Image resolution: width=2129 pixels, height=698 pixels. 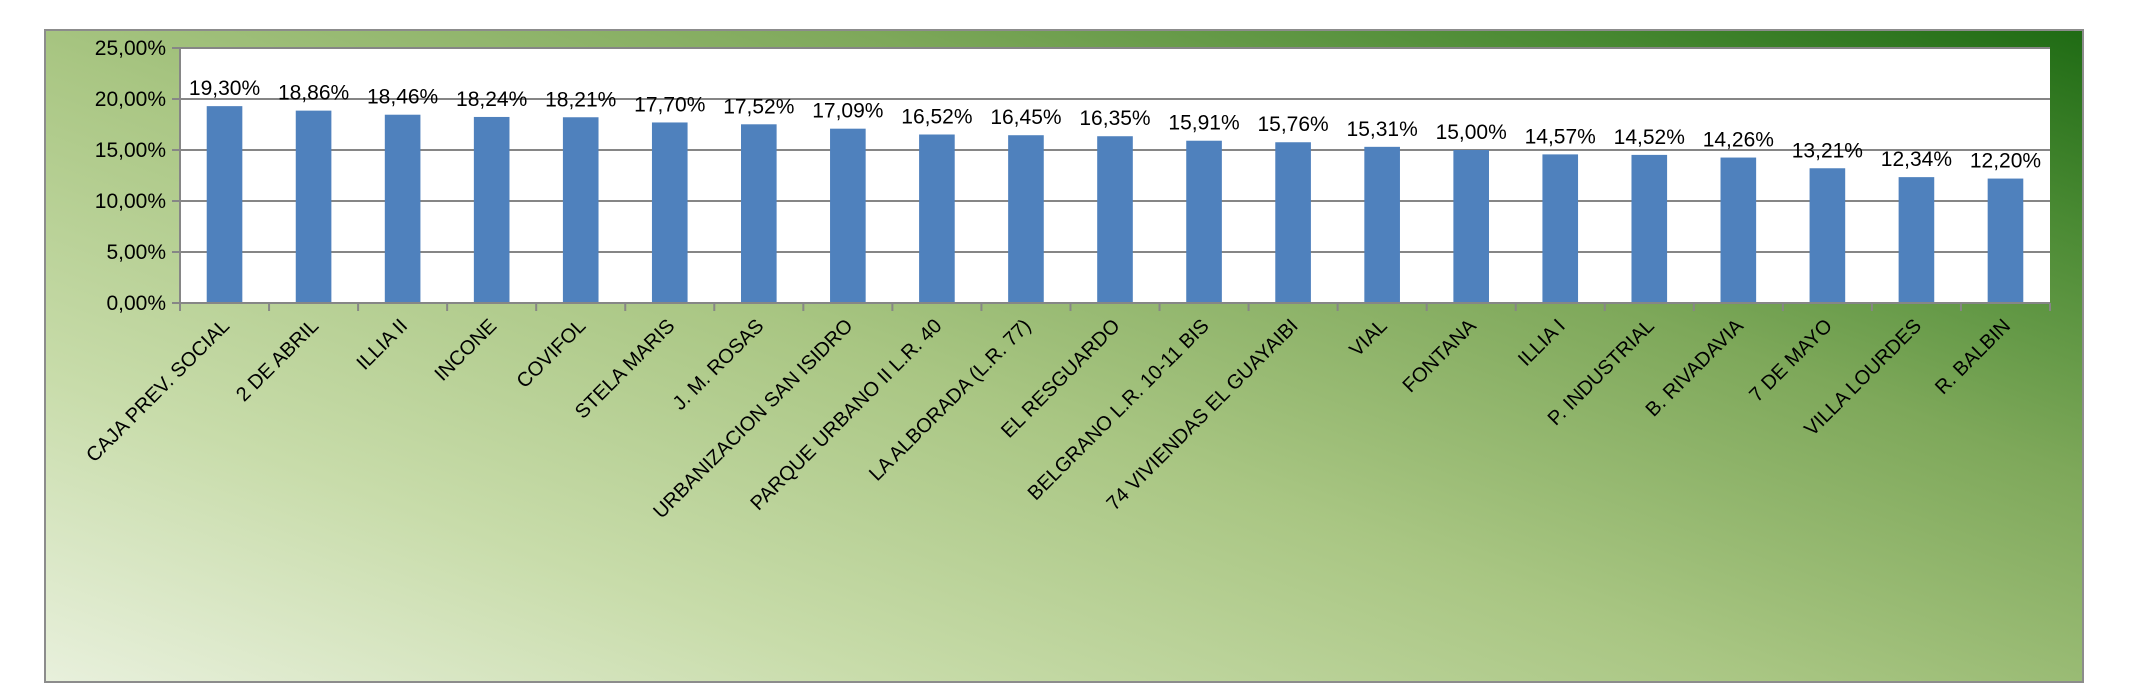 What do you see at coordinates (1649, 137) in the screenshot?
I see `data-label: 14,52%` at bounding box center [1649, 137].